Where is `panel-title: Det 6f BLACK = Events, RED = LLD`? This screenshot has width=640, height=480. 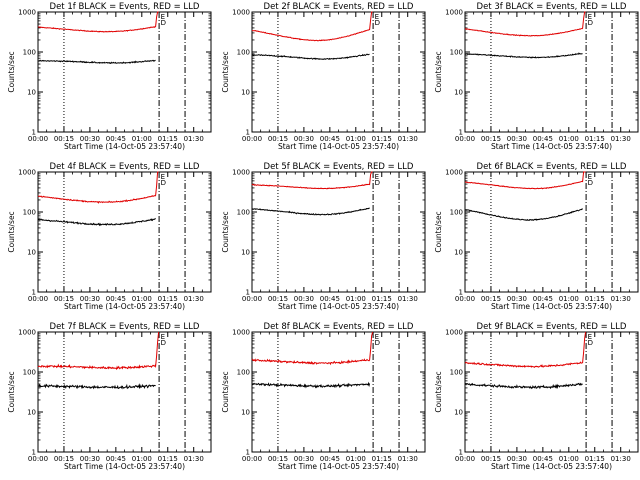
panel-title: Det 6f BLACK = Events, RED = LLD is located at coordinates (552, 167).